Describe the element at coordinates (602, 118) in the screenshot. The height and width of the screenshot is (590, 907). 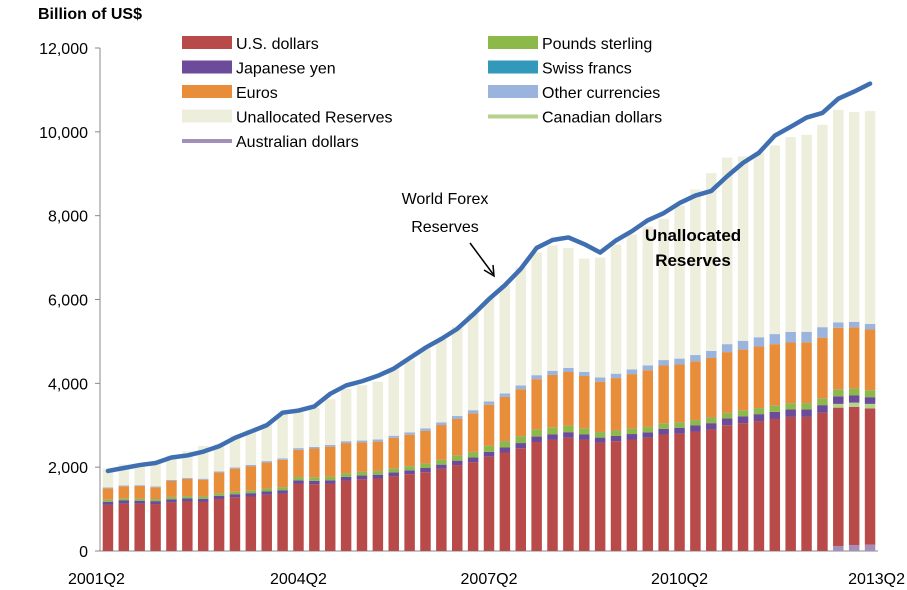
I see `legend-label-canadian-dollars: Canadian dollars` at that location.